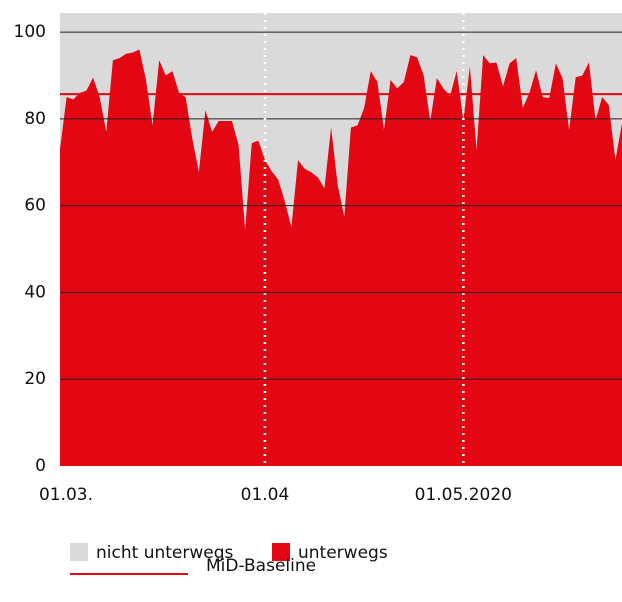 The image size is (622, 602). Describe the element at coordinates (265, 495) in the screenshot. I see `x-tick-label: 01.04` at that location.